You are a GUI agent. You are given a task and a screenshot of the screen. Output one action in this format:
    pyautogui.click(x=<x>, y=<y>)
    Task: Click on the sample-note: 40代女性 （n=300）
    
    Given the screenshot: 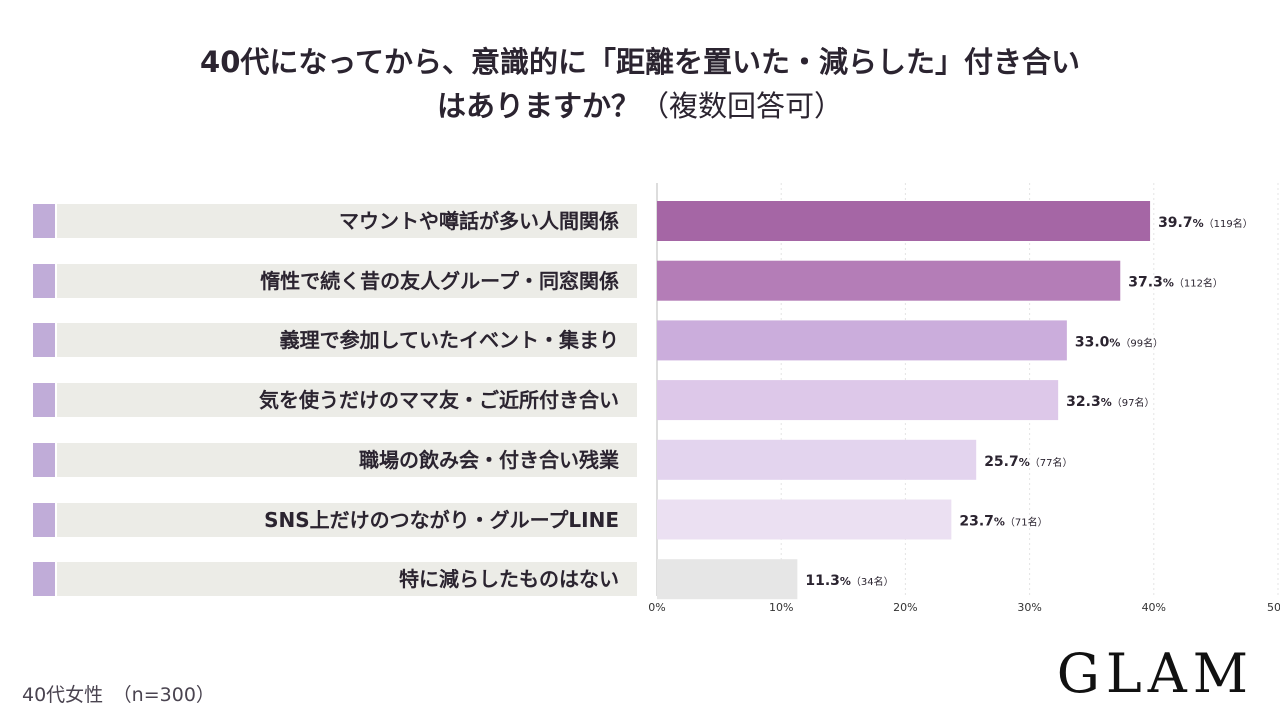 What is the action you would take?
    pyautogui.click(x=118, y=695)
    